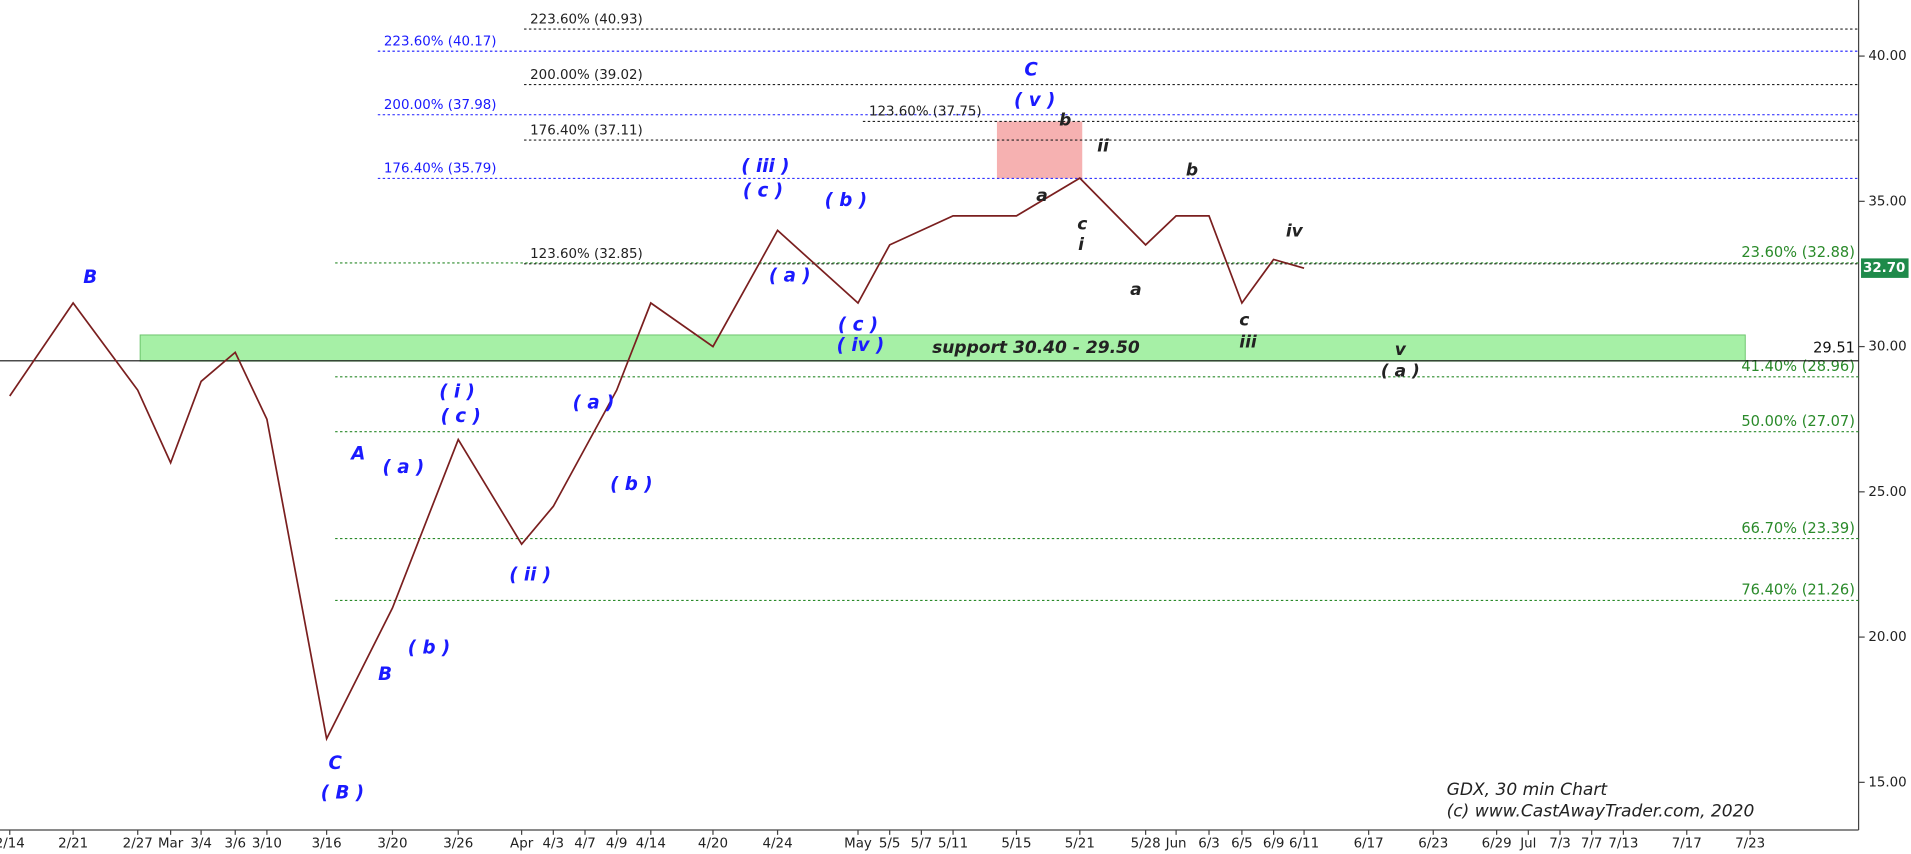  Describe the element at coordinates (858, 843) in the screenshot. I see `x-tick-label: May` at that location.